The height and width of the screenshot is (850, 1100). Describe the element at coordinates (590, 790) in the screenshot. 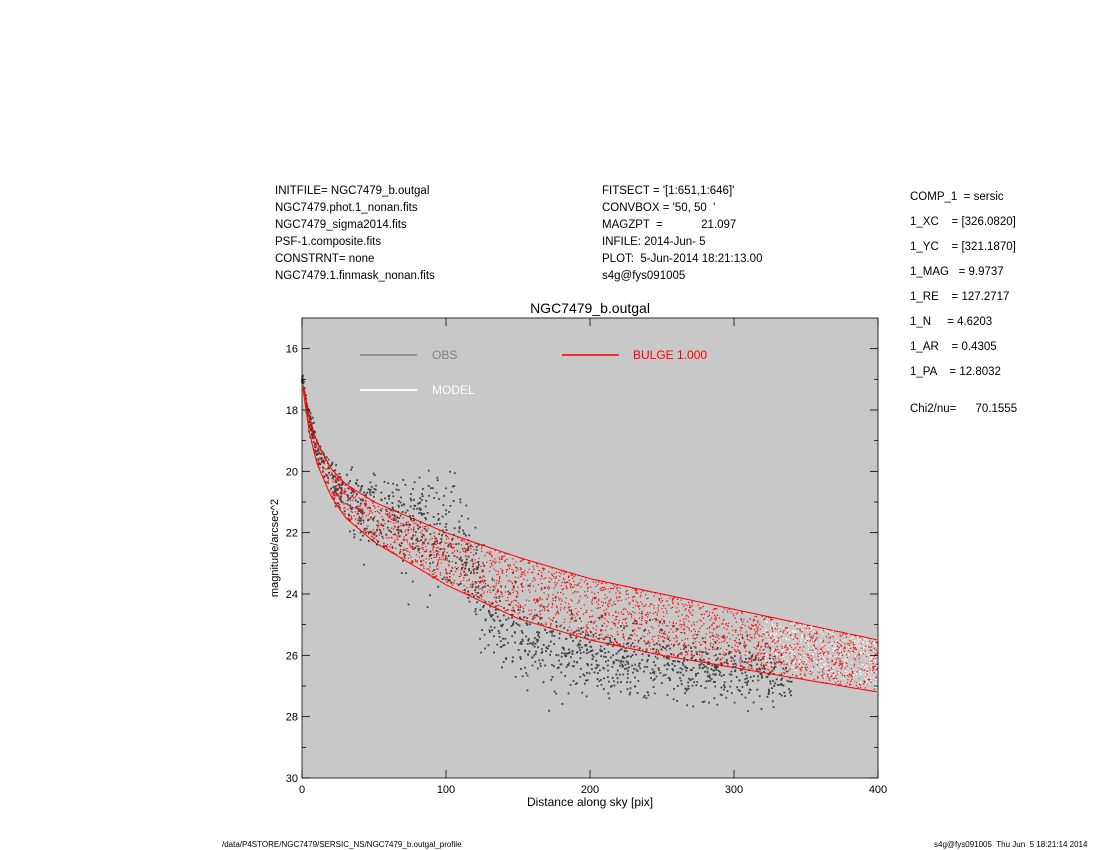

I see `x-tick-label: 200` at that location.